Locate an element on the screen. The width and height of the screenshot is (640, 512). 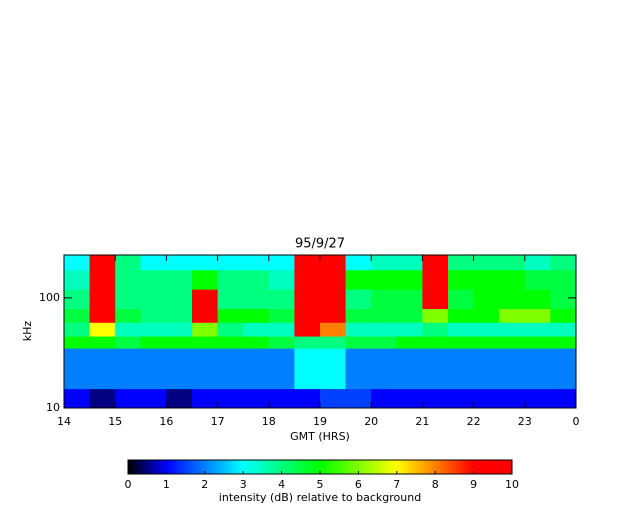
y-tick-label: 100 is located at coordinates (49, 297).